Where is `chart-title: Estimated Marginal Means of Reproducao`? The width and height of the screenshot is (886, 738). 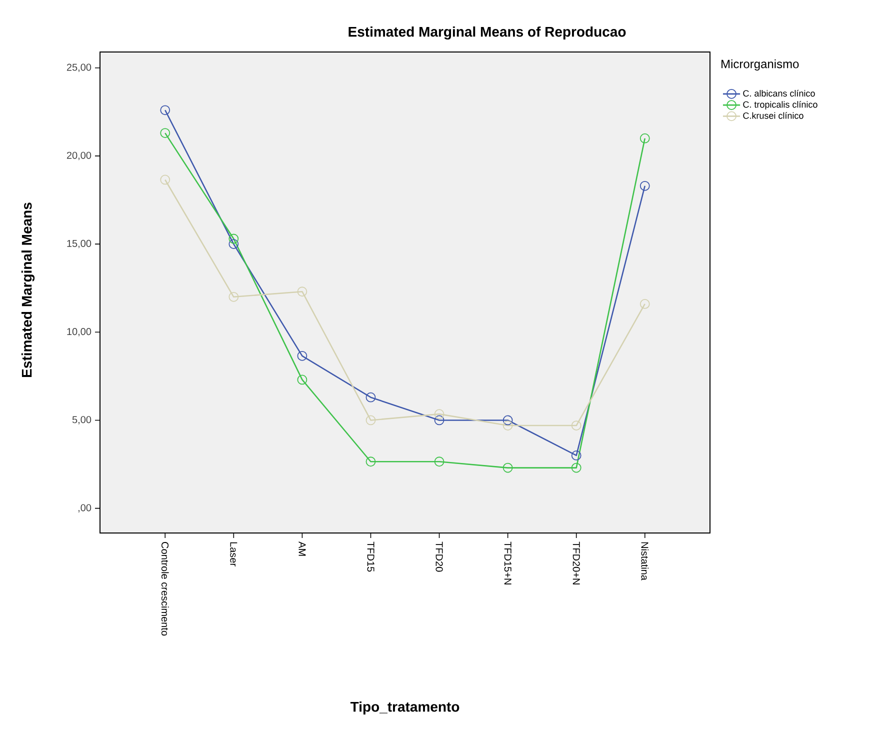
chart-title: Estimated Marginal Means of Reproducao is located at coordinates (487, 33).